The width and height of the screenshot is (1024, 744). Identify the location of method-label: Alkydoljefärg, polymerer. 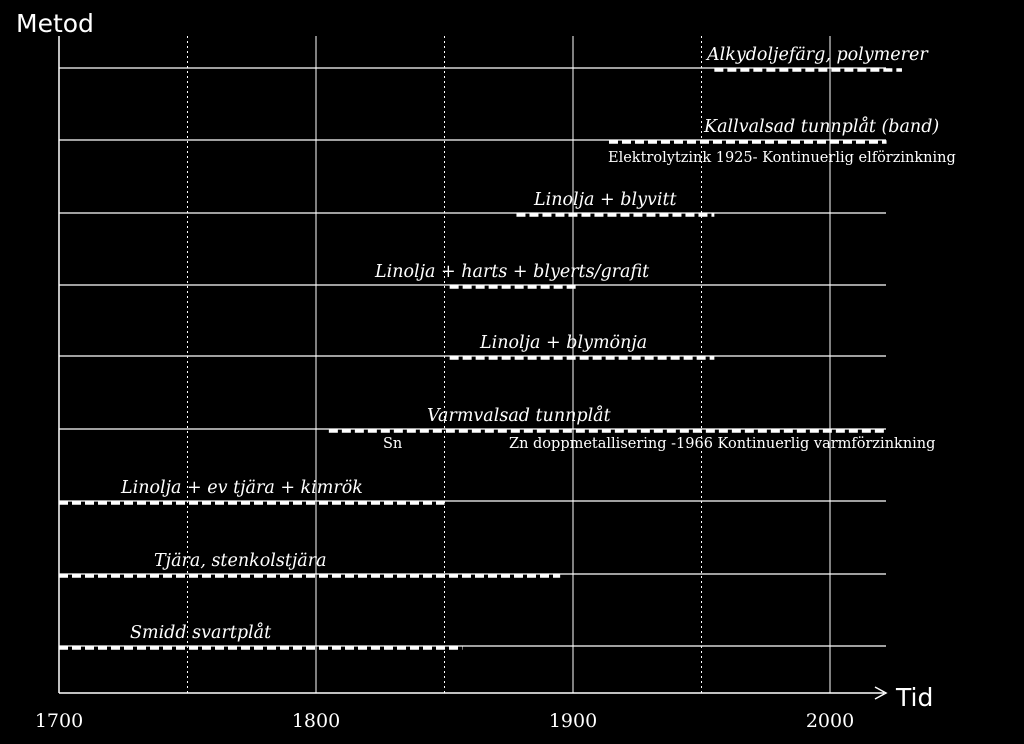
(817, 55).